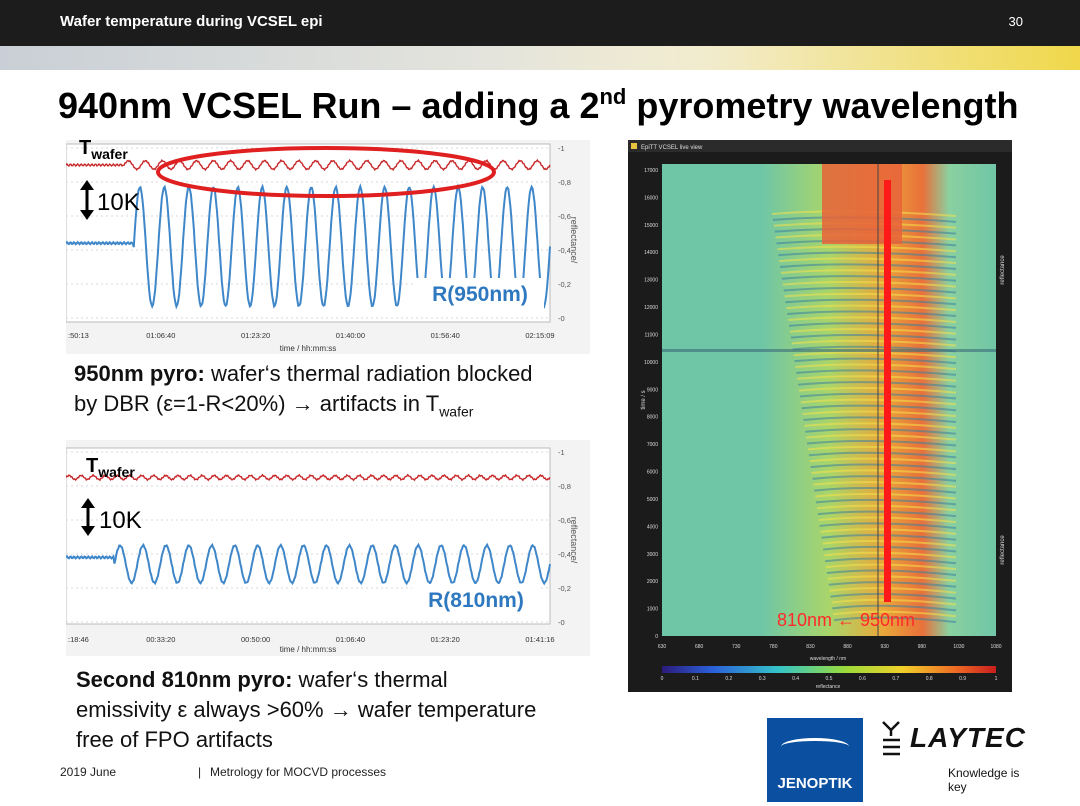  What do you see at coordinates (651, 171) in the screenshot?
I see `y-tick-label: 17000` at bounding box center [651, 171].